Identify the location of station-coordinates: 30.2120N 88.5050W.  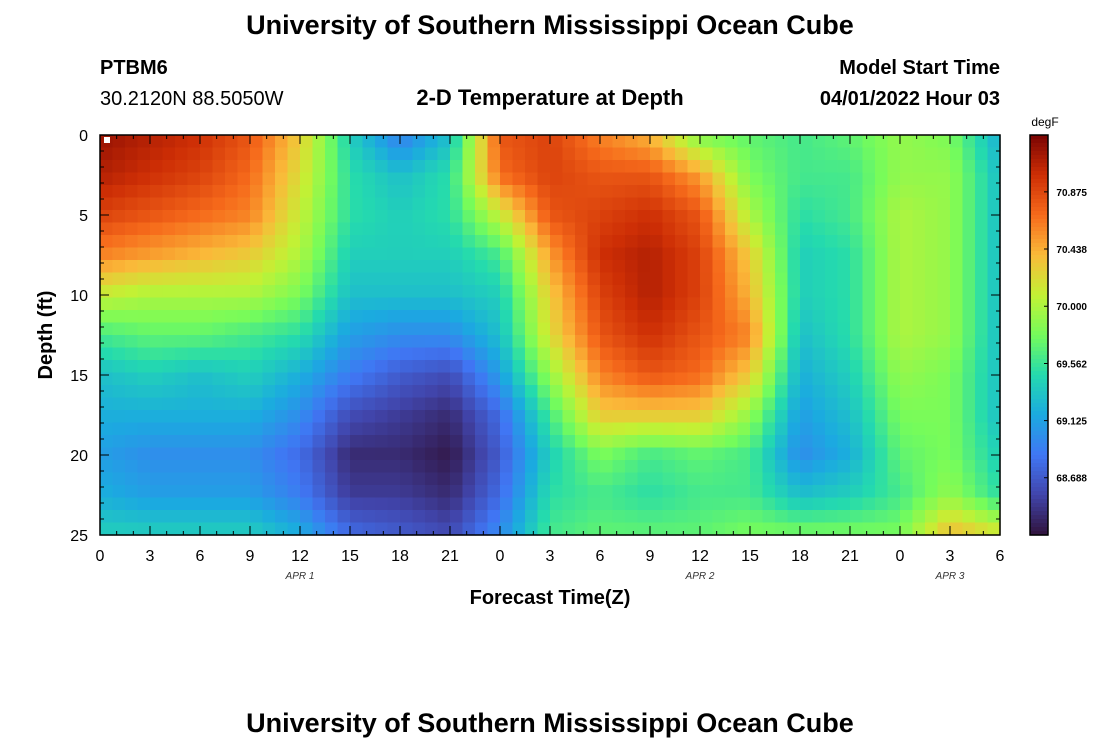
(192, 99).